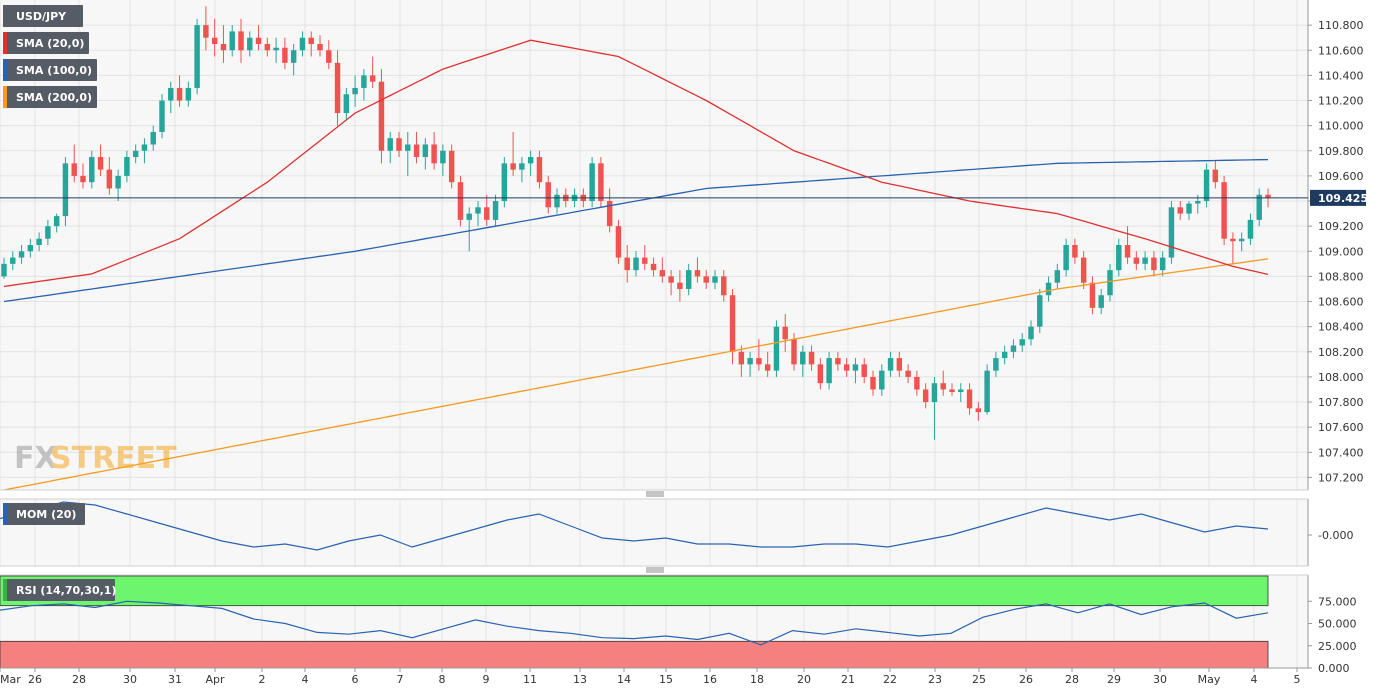 Image resolution: width=1382 pixels, height=697 pixels. What do you see at coordinates (655, 494) in the screenshot?
I see `price-mom-resize-handle` at bounding box center [655, 494].